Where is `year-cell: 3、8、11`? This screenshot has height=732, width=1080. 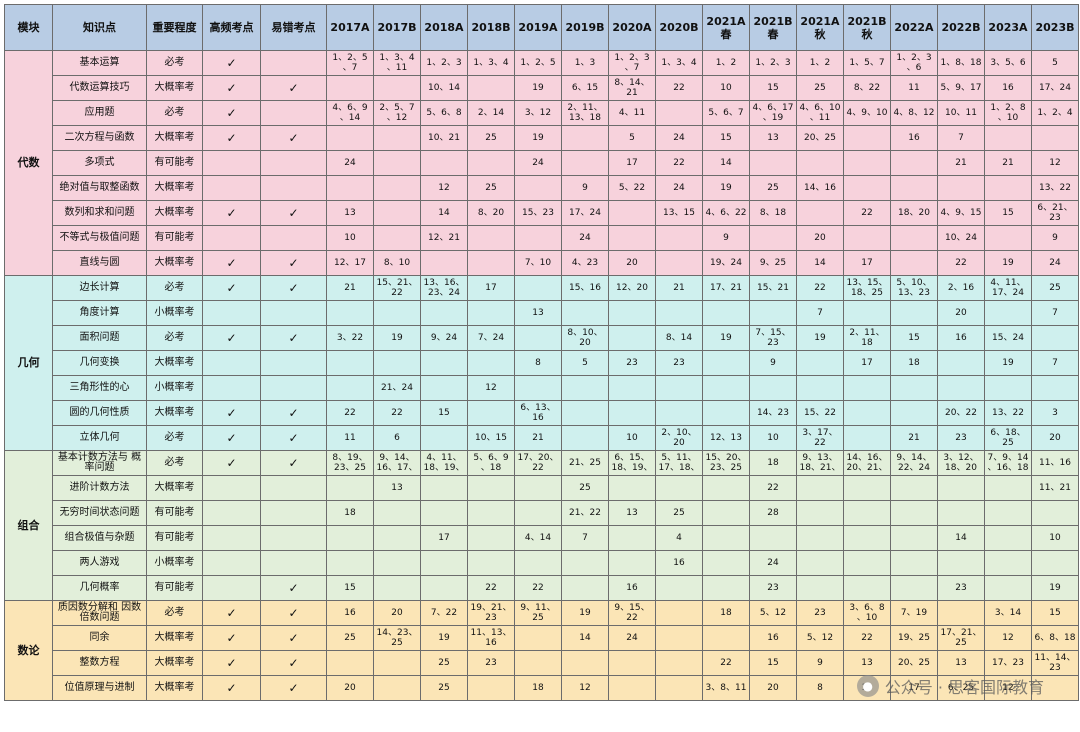 year-cell: 3、8、11 is located at coordinates (726, 688).